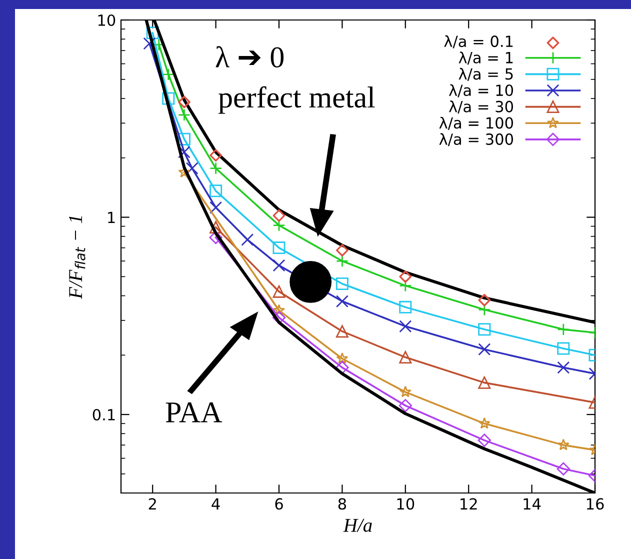  Describe the element at coordinates (405, 504) in the screenshot. I see `x-tick-label: 10` at that location.